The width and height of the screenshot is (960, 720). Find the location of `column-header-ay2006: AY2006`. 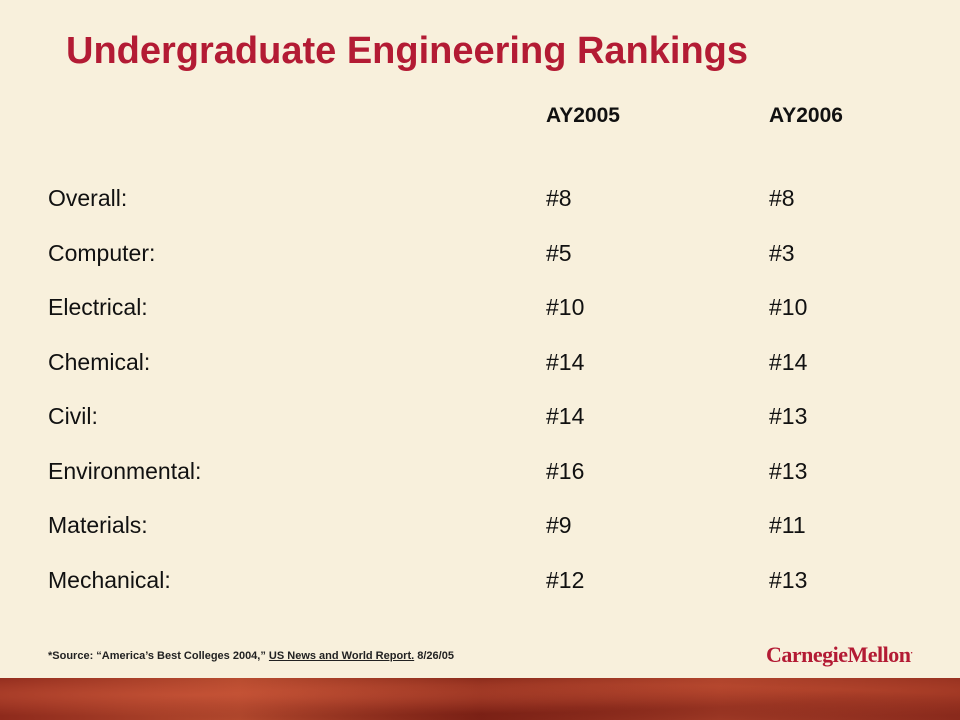

column-header-ay2006: AY2006 is located at coordinates (806, 115).